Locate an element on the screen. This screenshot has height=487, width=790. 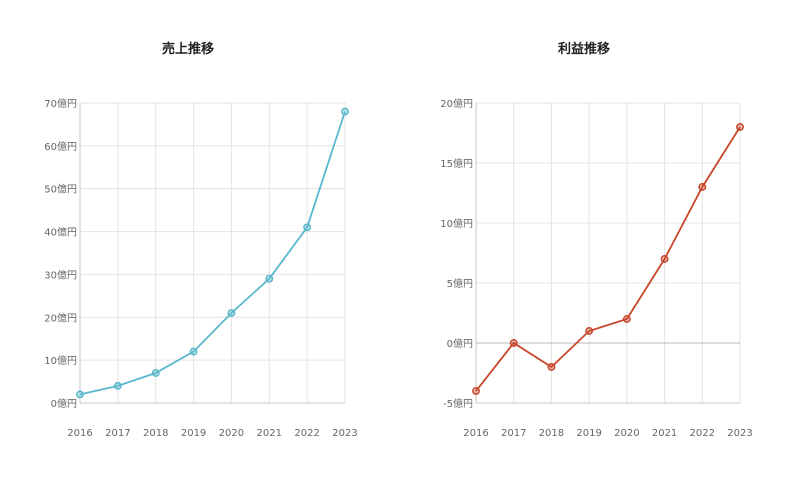
profit-x-tick-label: 2020 is located at coordinates (626, 433).